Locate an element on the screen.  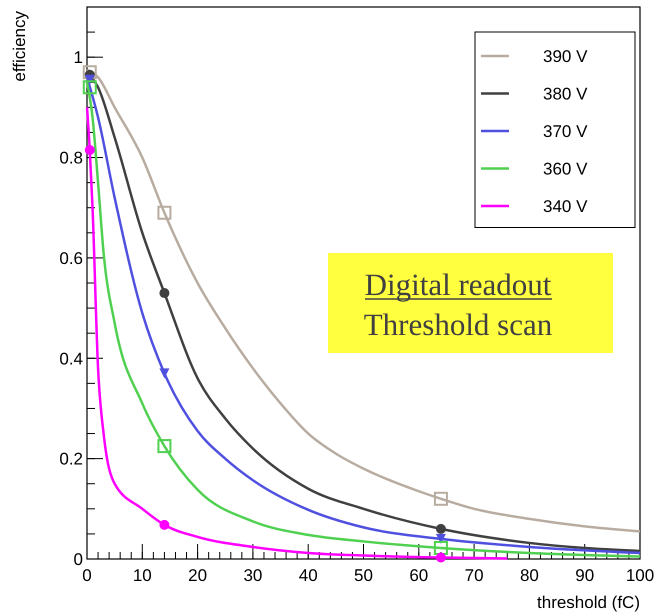
y-tick-label: 1 is located at coordinates (78, 58).